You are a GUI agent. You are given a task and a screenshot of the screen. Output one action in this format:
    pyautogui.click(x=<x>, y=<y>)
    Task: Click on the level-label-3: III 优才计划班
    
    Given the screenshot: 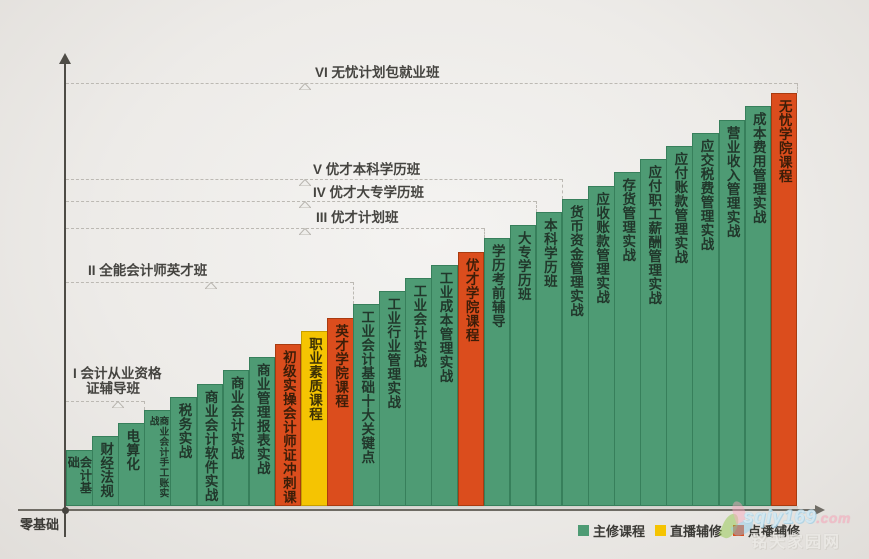 What is the action you would take?
    pyautogui.click(x=357, y=217)
    